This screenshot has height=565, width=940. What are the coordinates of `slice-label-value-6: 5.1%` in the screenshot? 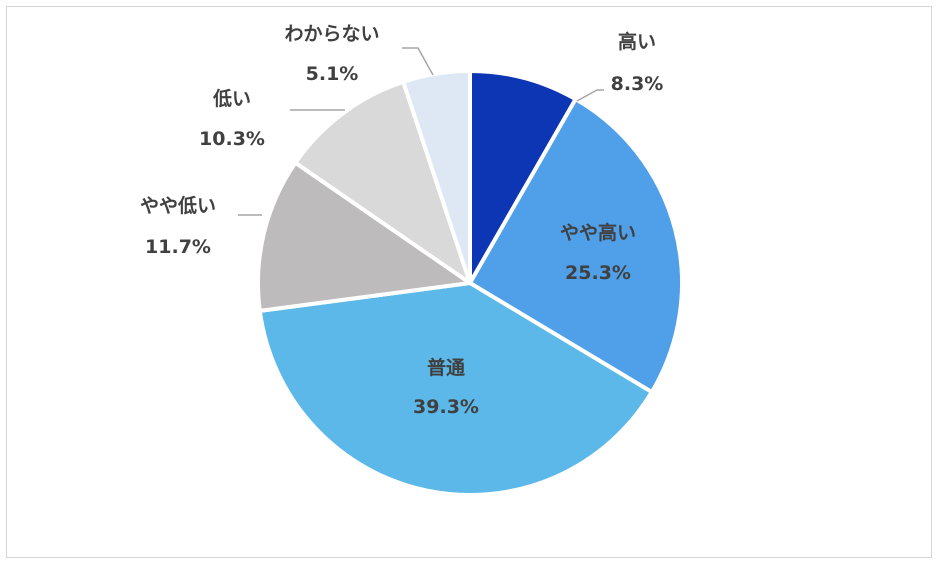 It's located at (332, 74).